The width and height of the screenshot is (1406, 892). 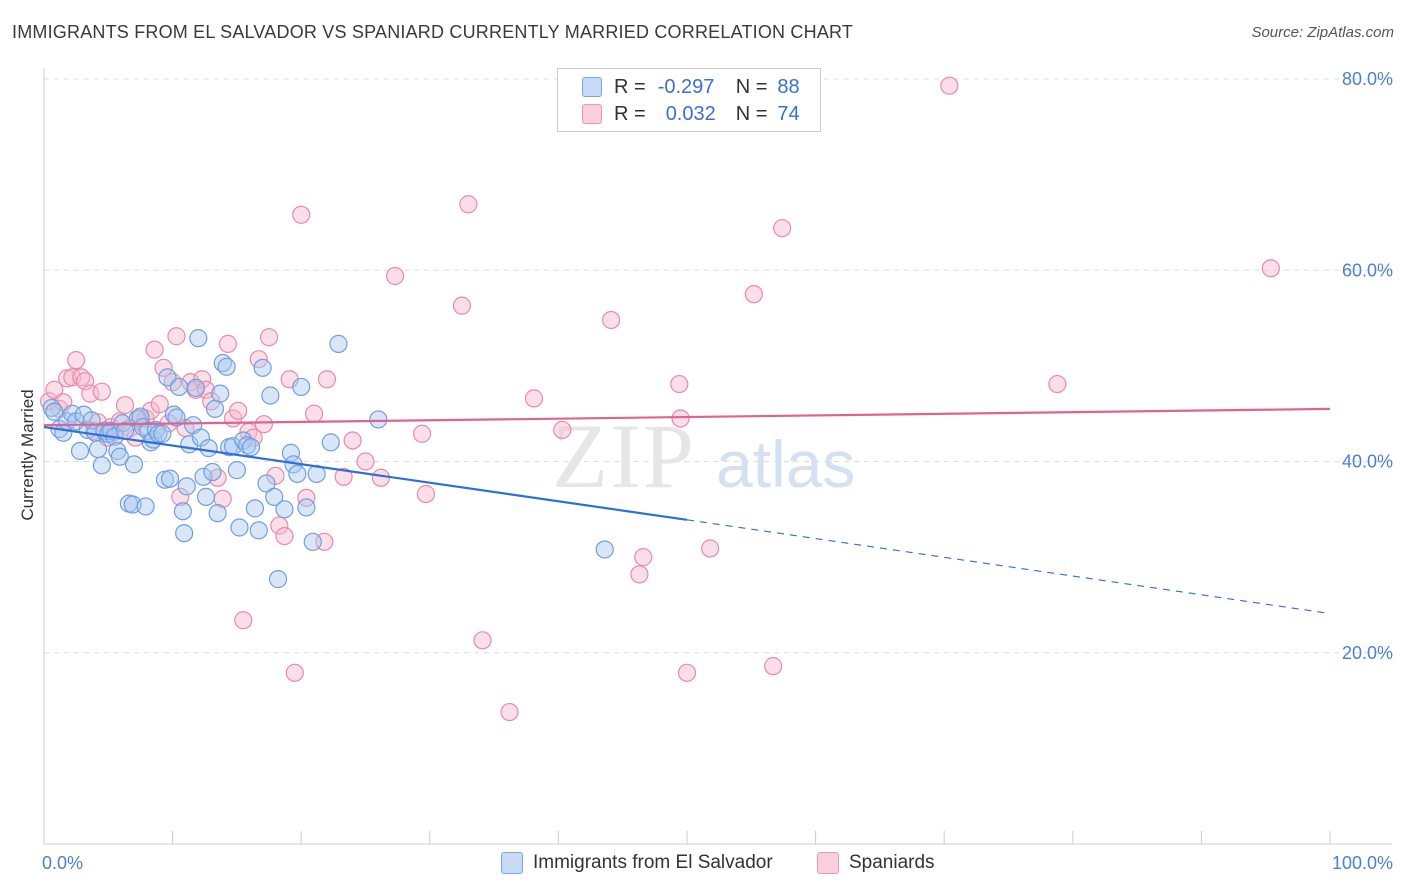 I want to click on x-tick-label: 100.0%, so click(x=1362, y=863).